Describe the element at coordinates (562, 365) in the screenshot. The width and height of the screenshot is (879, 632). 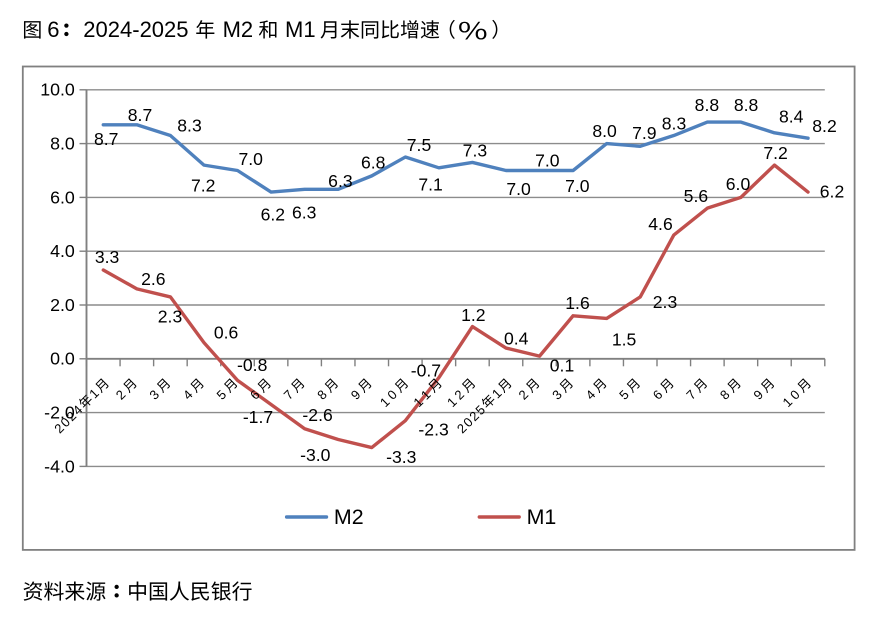
I see `svg-text: 0.1` at that location.